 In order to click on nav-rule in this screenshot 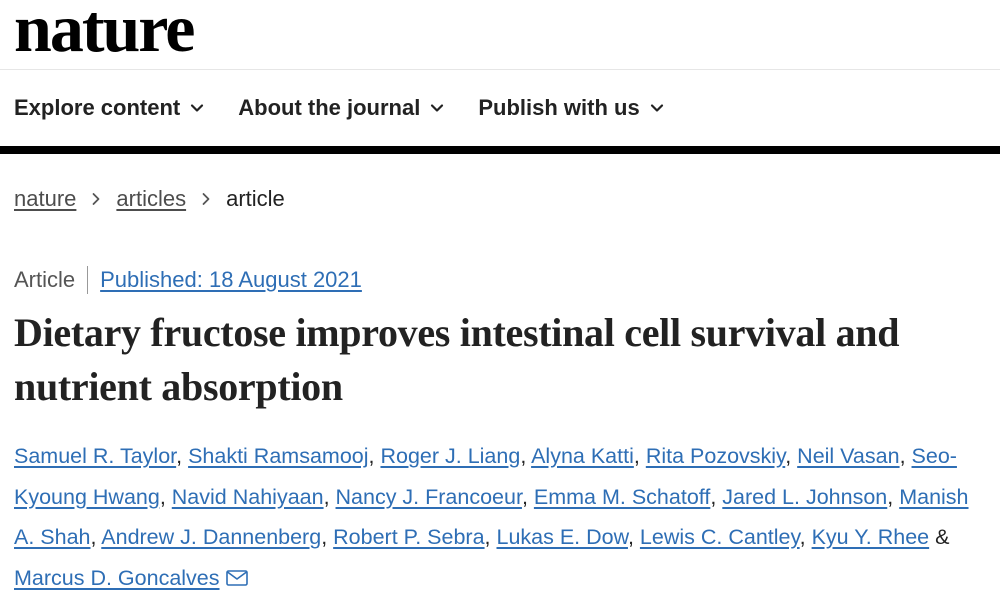, I will do `click(500, 150)`.